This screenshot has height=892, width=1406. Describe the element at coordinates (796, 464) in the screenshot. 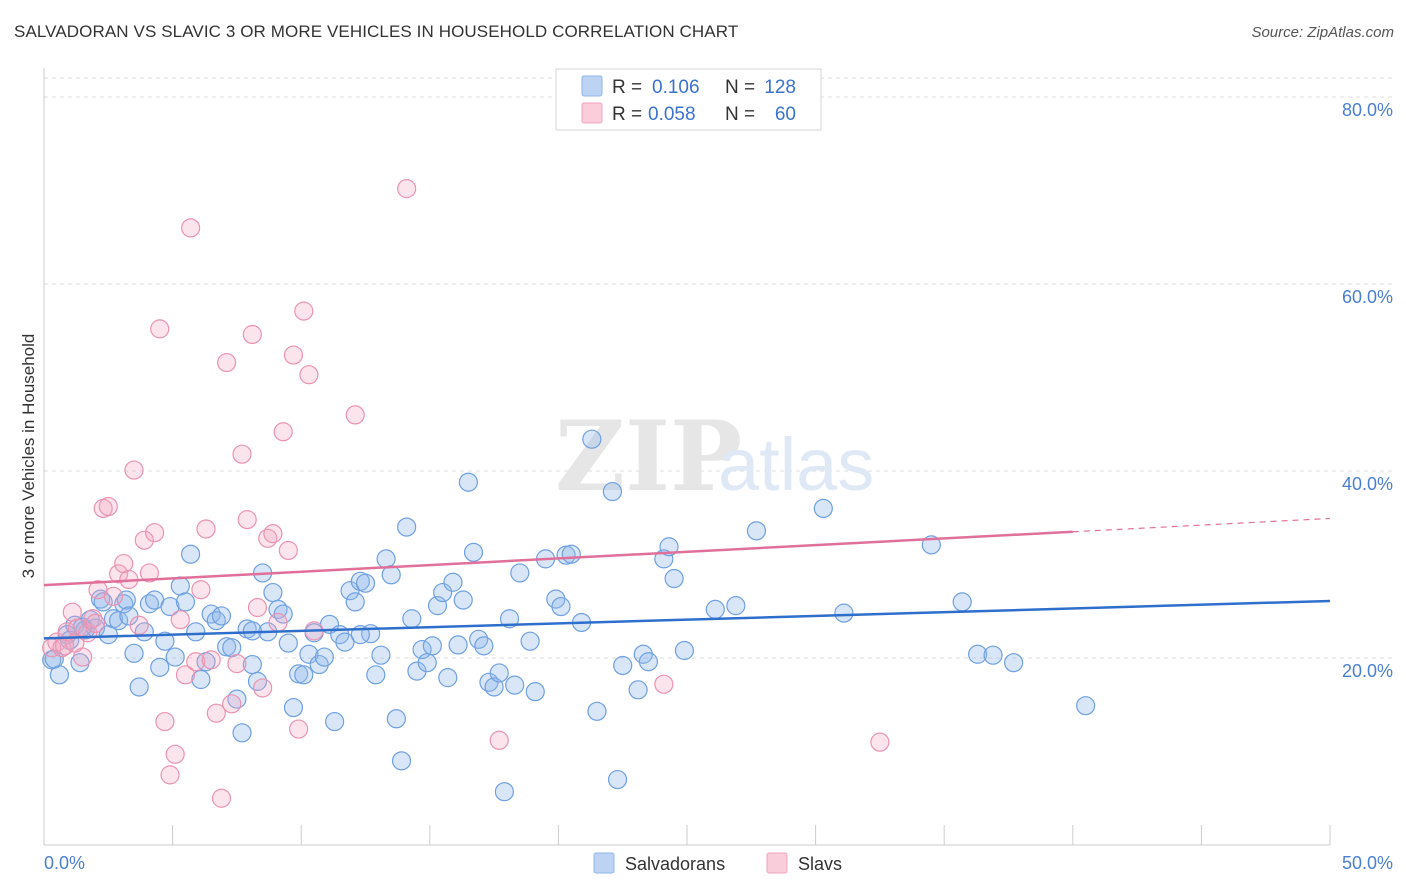

I see `watermark-atlas: atlas` at that location.